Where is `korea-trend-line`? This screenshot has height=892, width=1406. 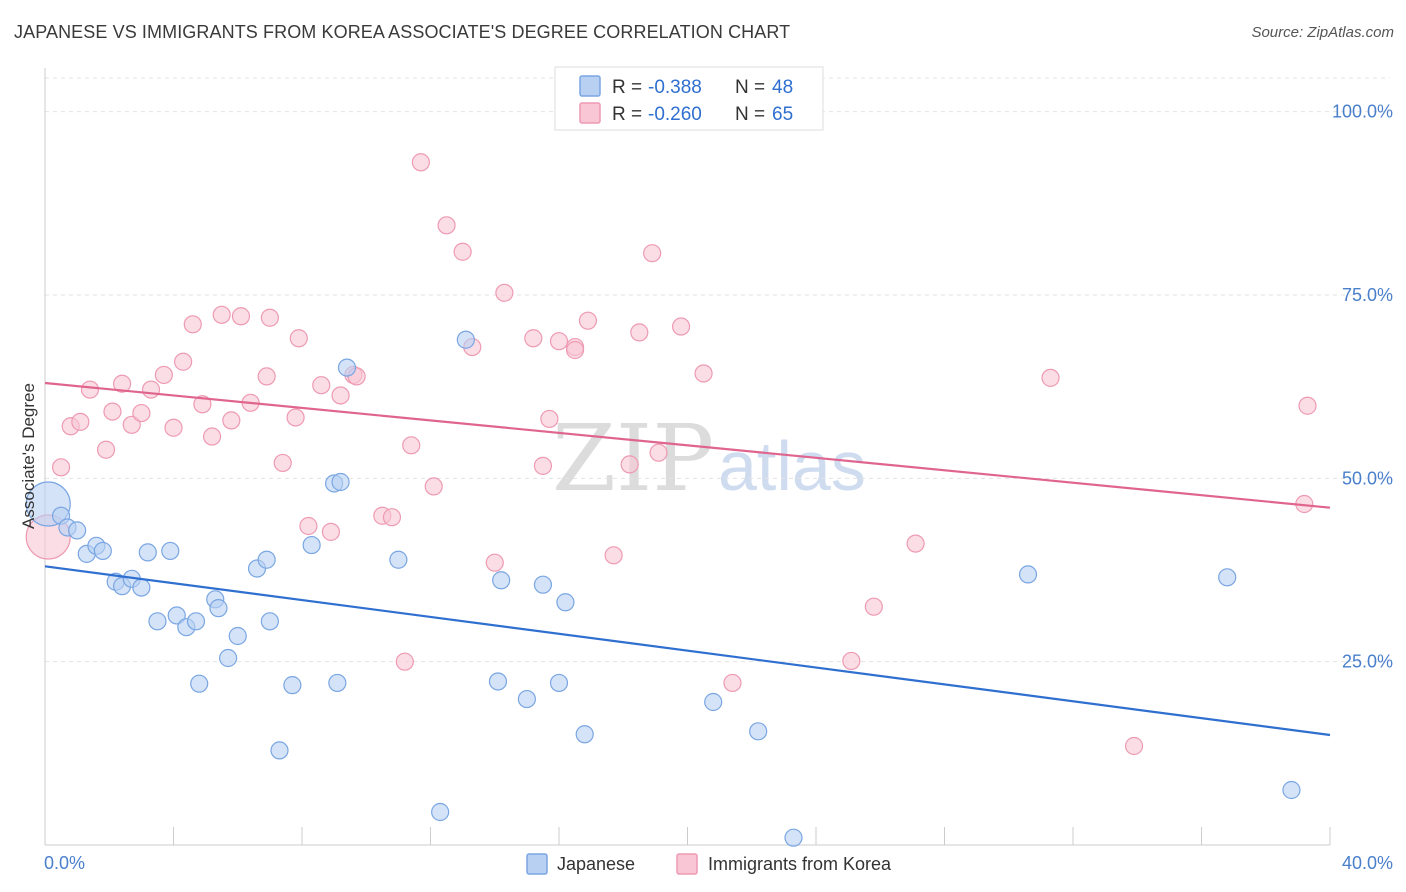 korea-trend-line is located at coordinates (687, 445).